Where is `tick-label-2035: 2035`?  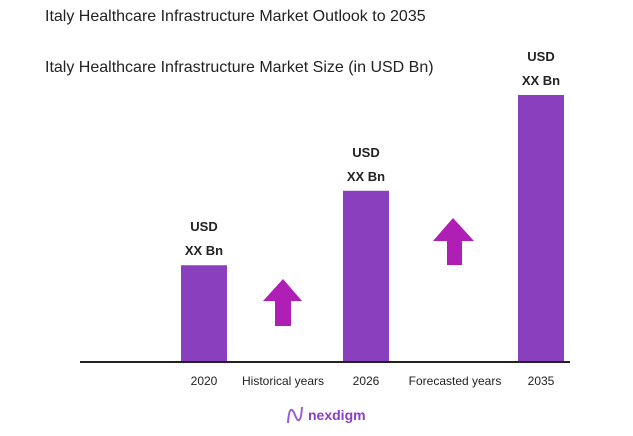 tick-label-2035: 2035 is located at coordinates (541, 381).